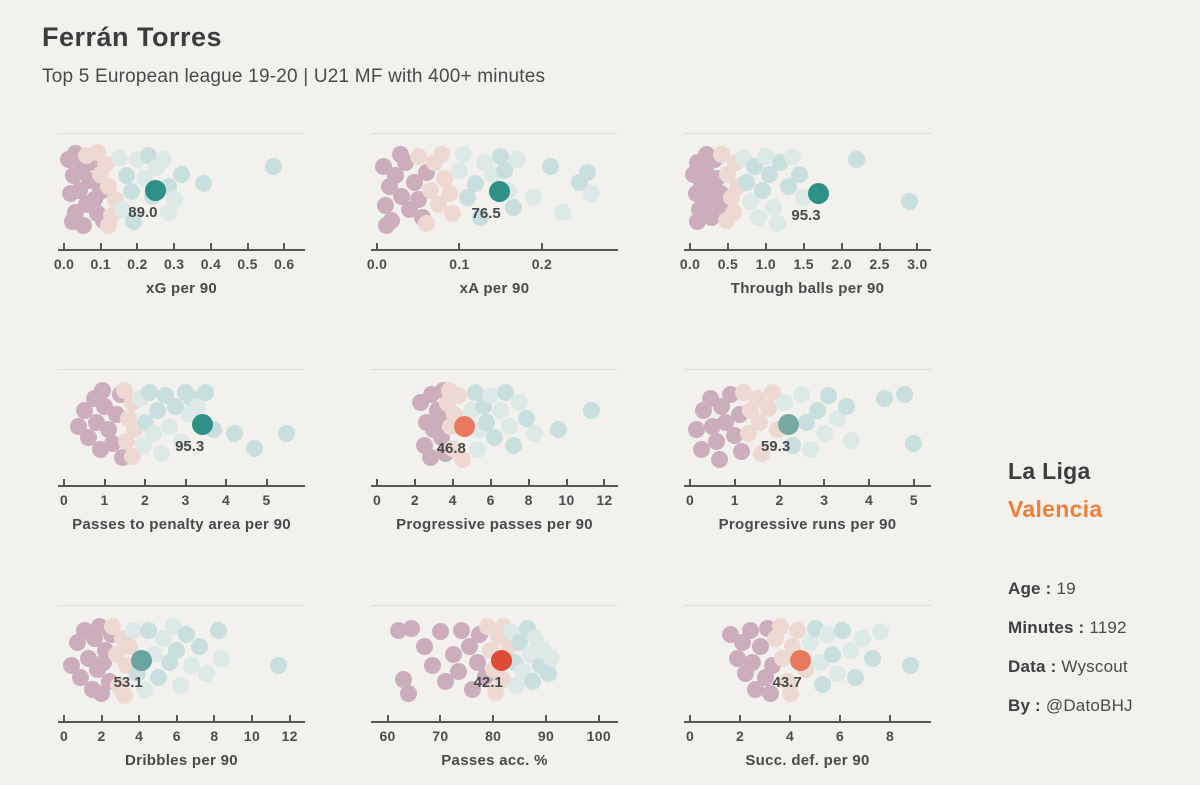  I want to click on axis-tick-label: 0.2, so click(542, 264).